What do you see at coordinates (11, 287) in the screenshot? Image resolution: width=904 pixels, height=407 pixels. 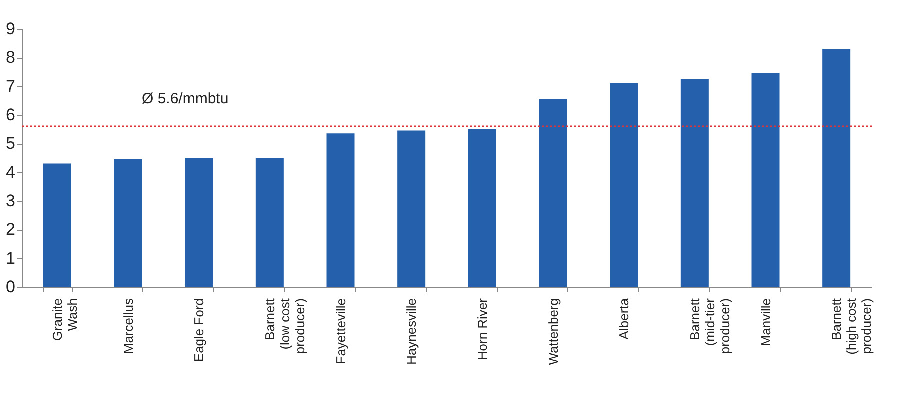 I see `y-tick-label: 0` at bounding box center [11, 287].